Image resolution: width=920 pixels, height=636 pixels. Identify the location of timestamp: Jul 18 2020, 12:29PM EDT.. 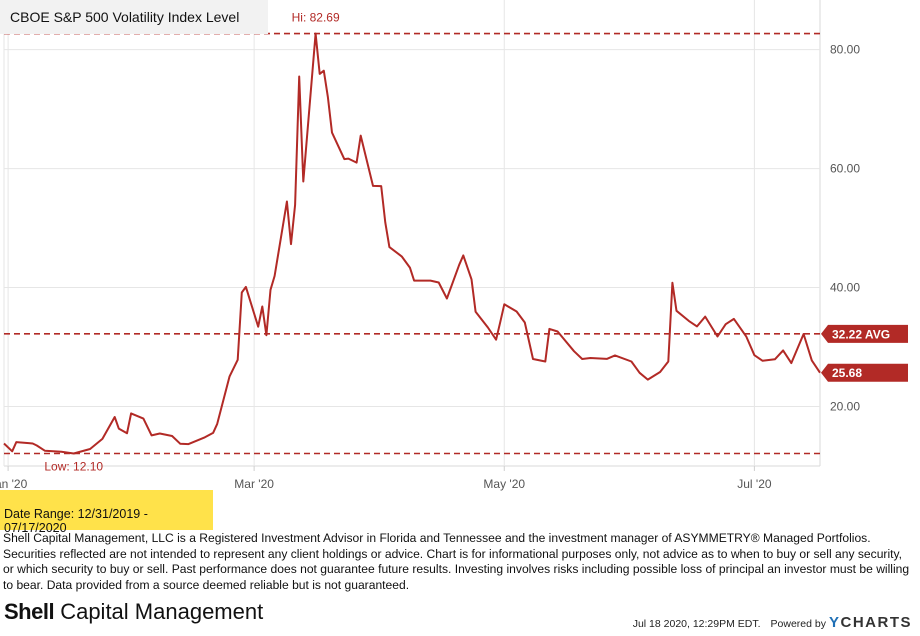
(696, 624).